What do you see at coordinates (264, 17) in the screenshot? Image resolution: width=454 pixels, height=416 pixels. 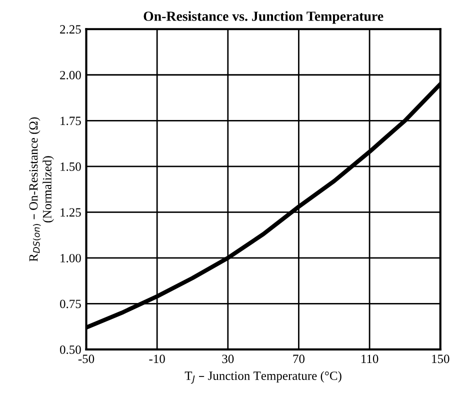 I see `chart-title: On-Resistance vs. Junction Temperature` at bounding box center [264, 17].